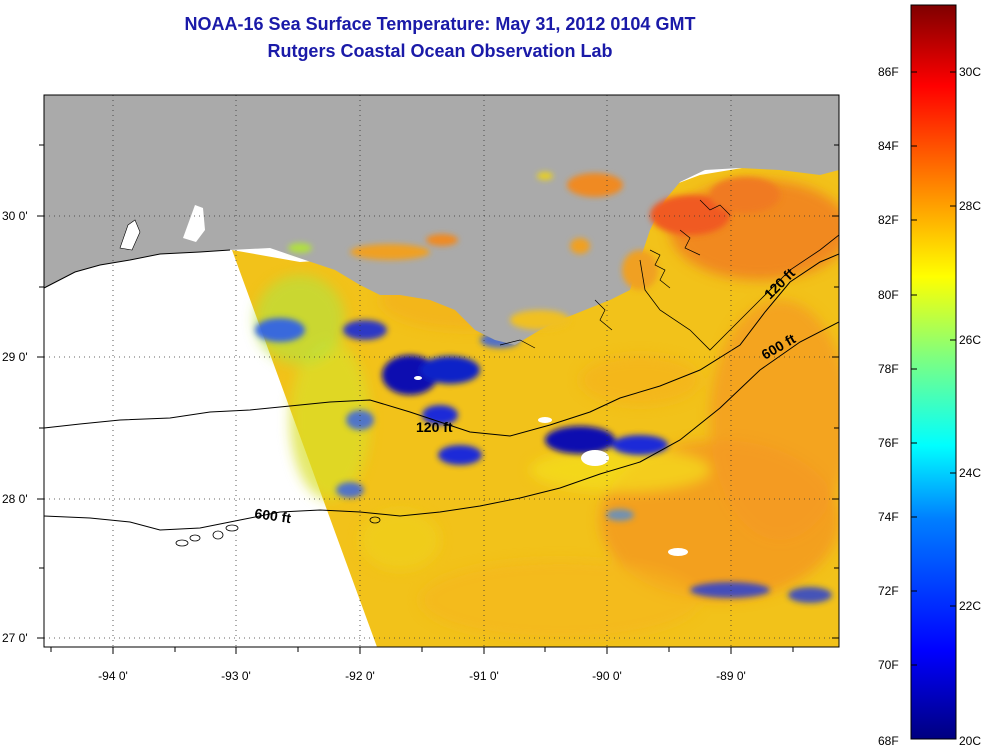 The width and height of the screenshot is (992, 754). I want to click on colorbar-ticks, so click(933, 368).